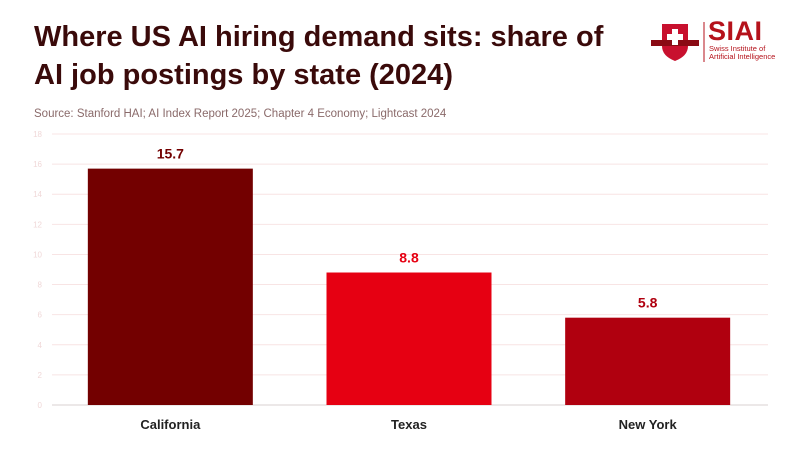 This screenshot has height=450, width=800. I want to click on y-tick-label: 4, so click(40, 345).